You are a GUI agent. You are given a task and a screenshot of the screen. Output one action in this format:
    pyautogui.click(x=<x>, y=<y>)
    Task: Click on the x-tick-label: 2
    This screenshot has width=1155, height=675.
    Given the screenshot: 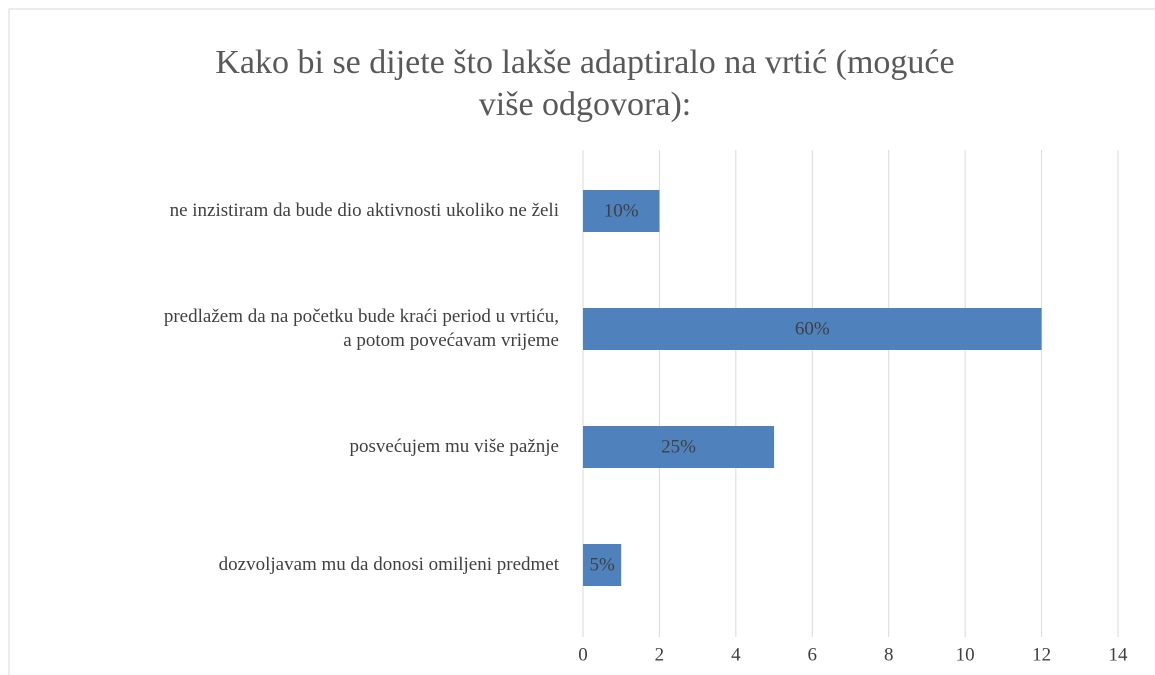 What is the action you would take?
    pyautogui.click(x=660, y=654)
    